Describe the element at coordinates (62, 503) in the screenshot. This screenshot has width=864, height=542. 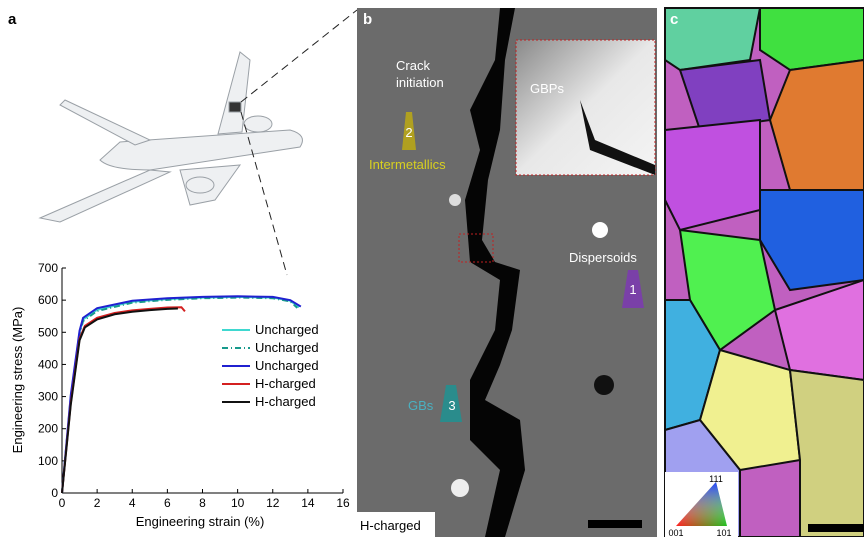
I see `x-tick-label: 0` at that location.